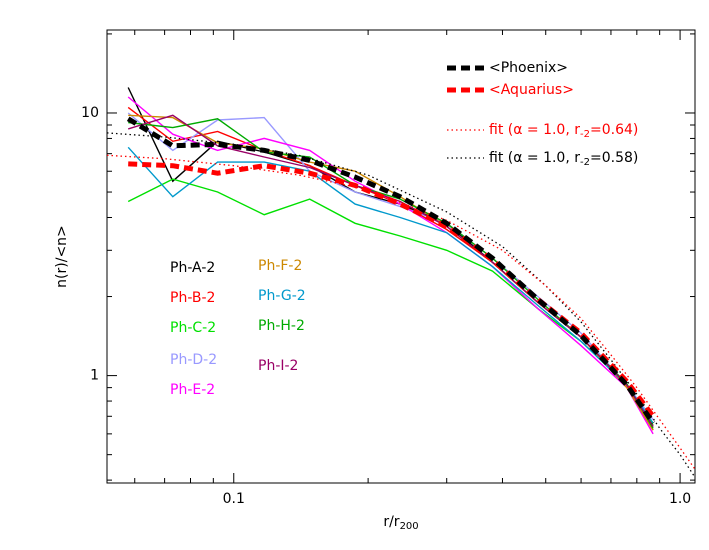  Describe the element at coordinates (280, 266) in the screenshot. I see `legend-label: Ph-F-2` at that location.